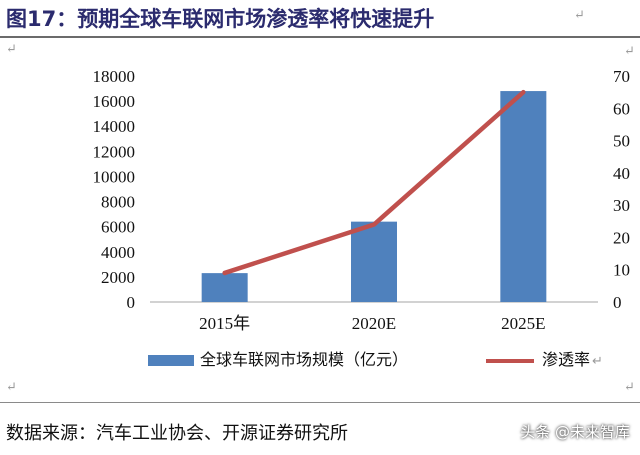 Image resolution: width=640 pixels, height=455 pixels. Describe the element at coordinates (114, 151) in the screenshot. I see `y-tick-label: 12000` at that location.